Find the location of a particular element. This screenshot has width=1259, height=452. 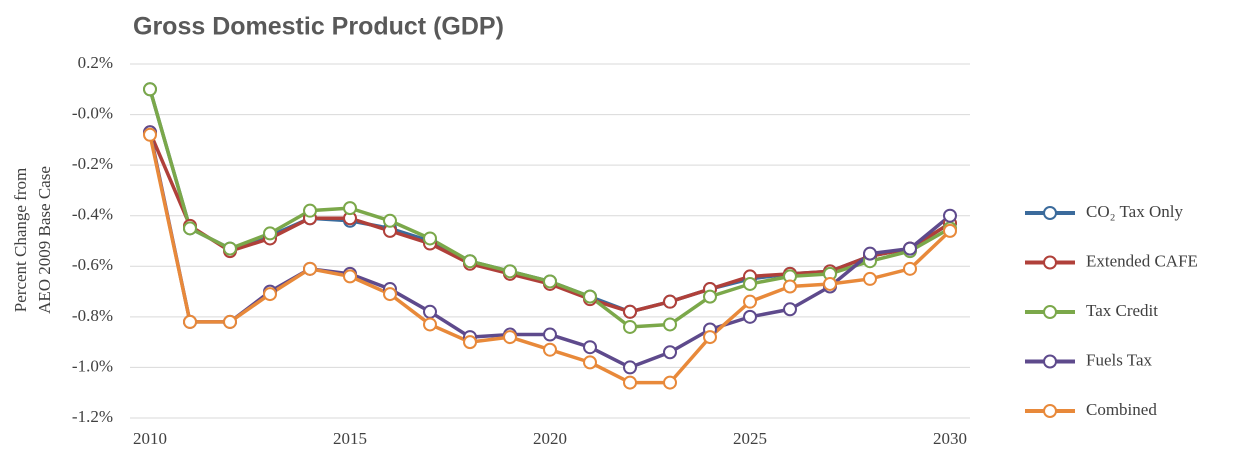

y-tick-label: -0.4% is located at coordinates (92, 214).